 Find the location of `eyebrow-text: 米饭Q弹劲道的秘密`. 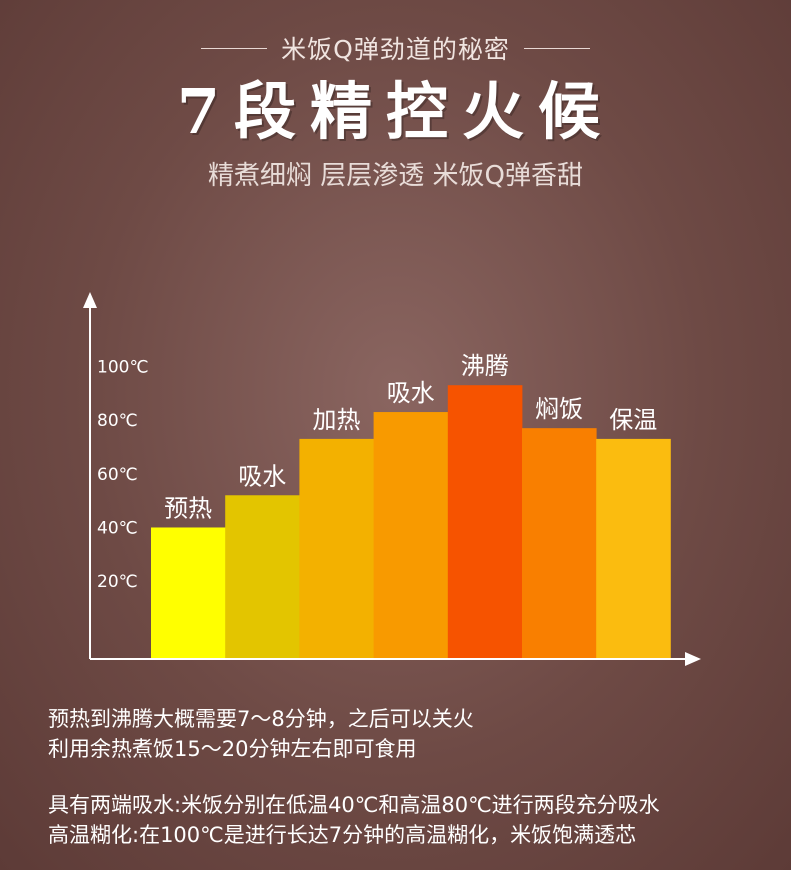

eyebrow-text: 米饭Q弹劲道的秘密 is located at coordinates (395, 49).